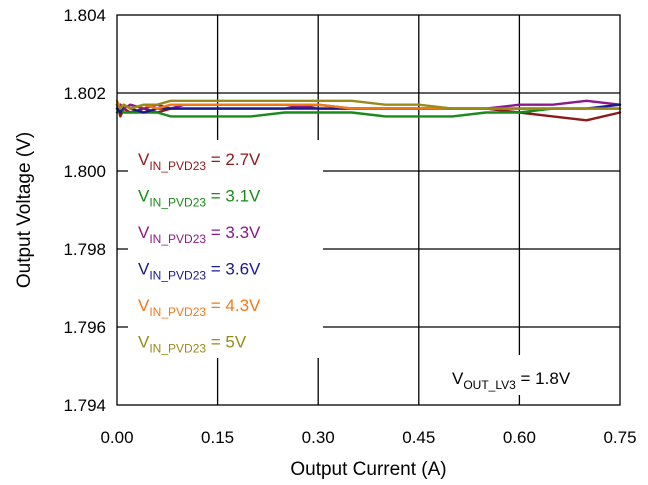  I want to click on legend-tail: = 3.6V, so click(233, 269).